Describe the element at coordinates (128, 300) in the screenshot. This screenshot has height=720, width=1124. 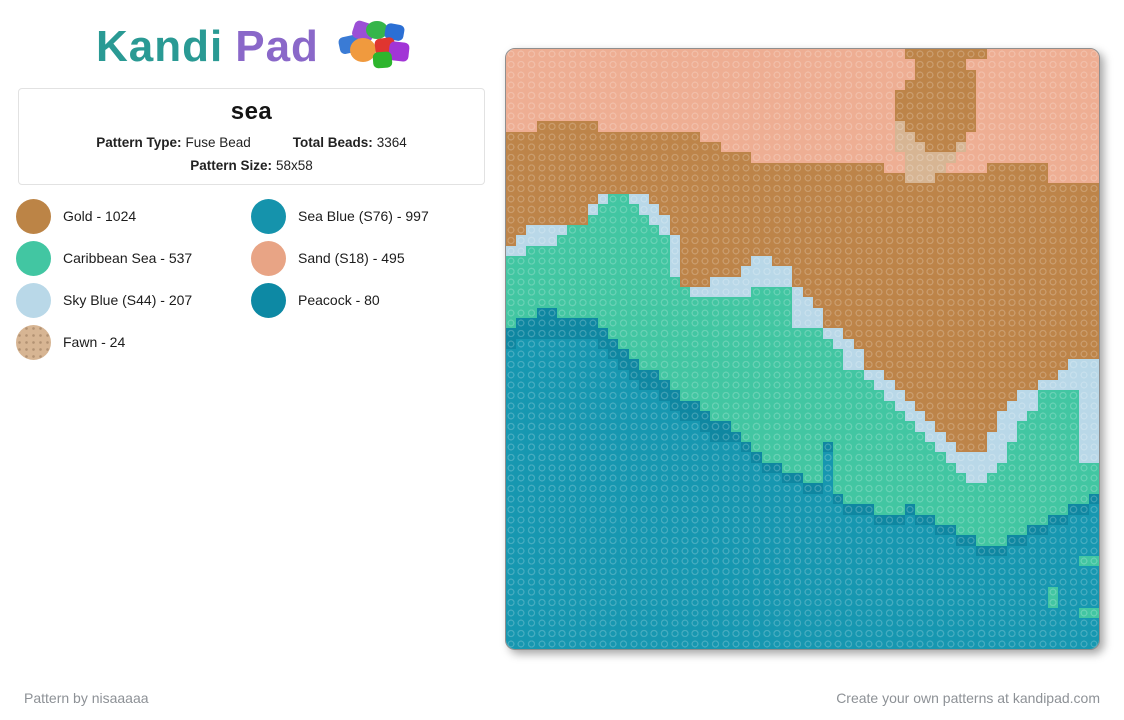
I see `legend-label: Sky Blue (S44) - 207` at that location.